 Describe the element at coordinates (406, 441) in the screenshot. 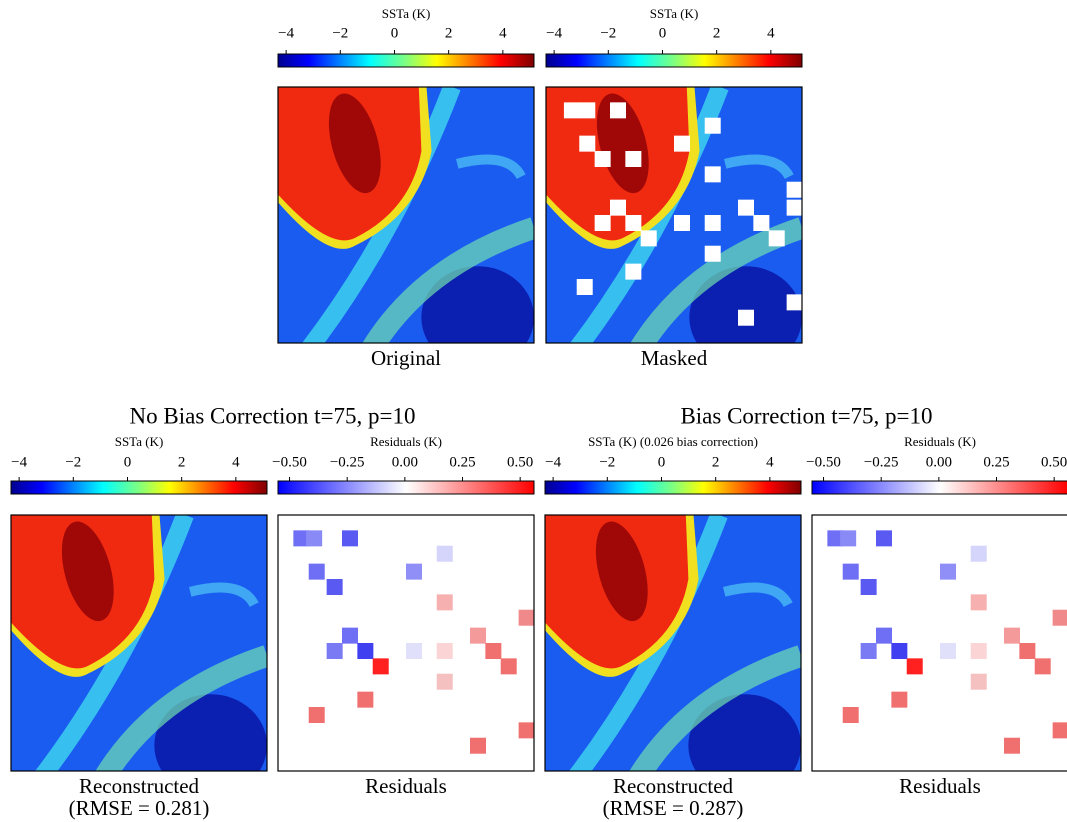

I see `colorbar-label: Residuals (K)` at that location.